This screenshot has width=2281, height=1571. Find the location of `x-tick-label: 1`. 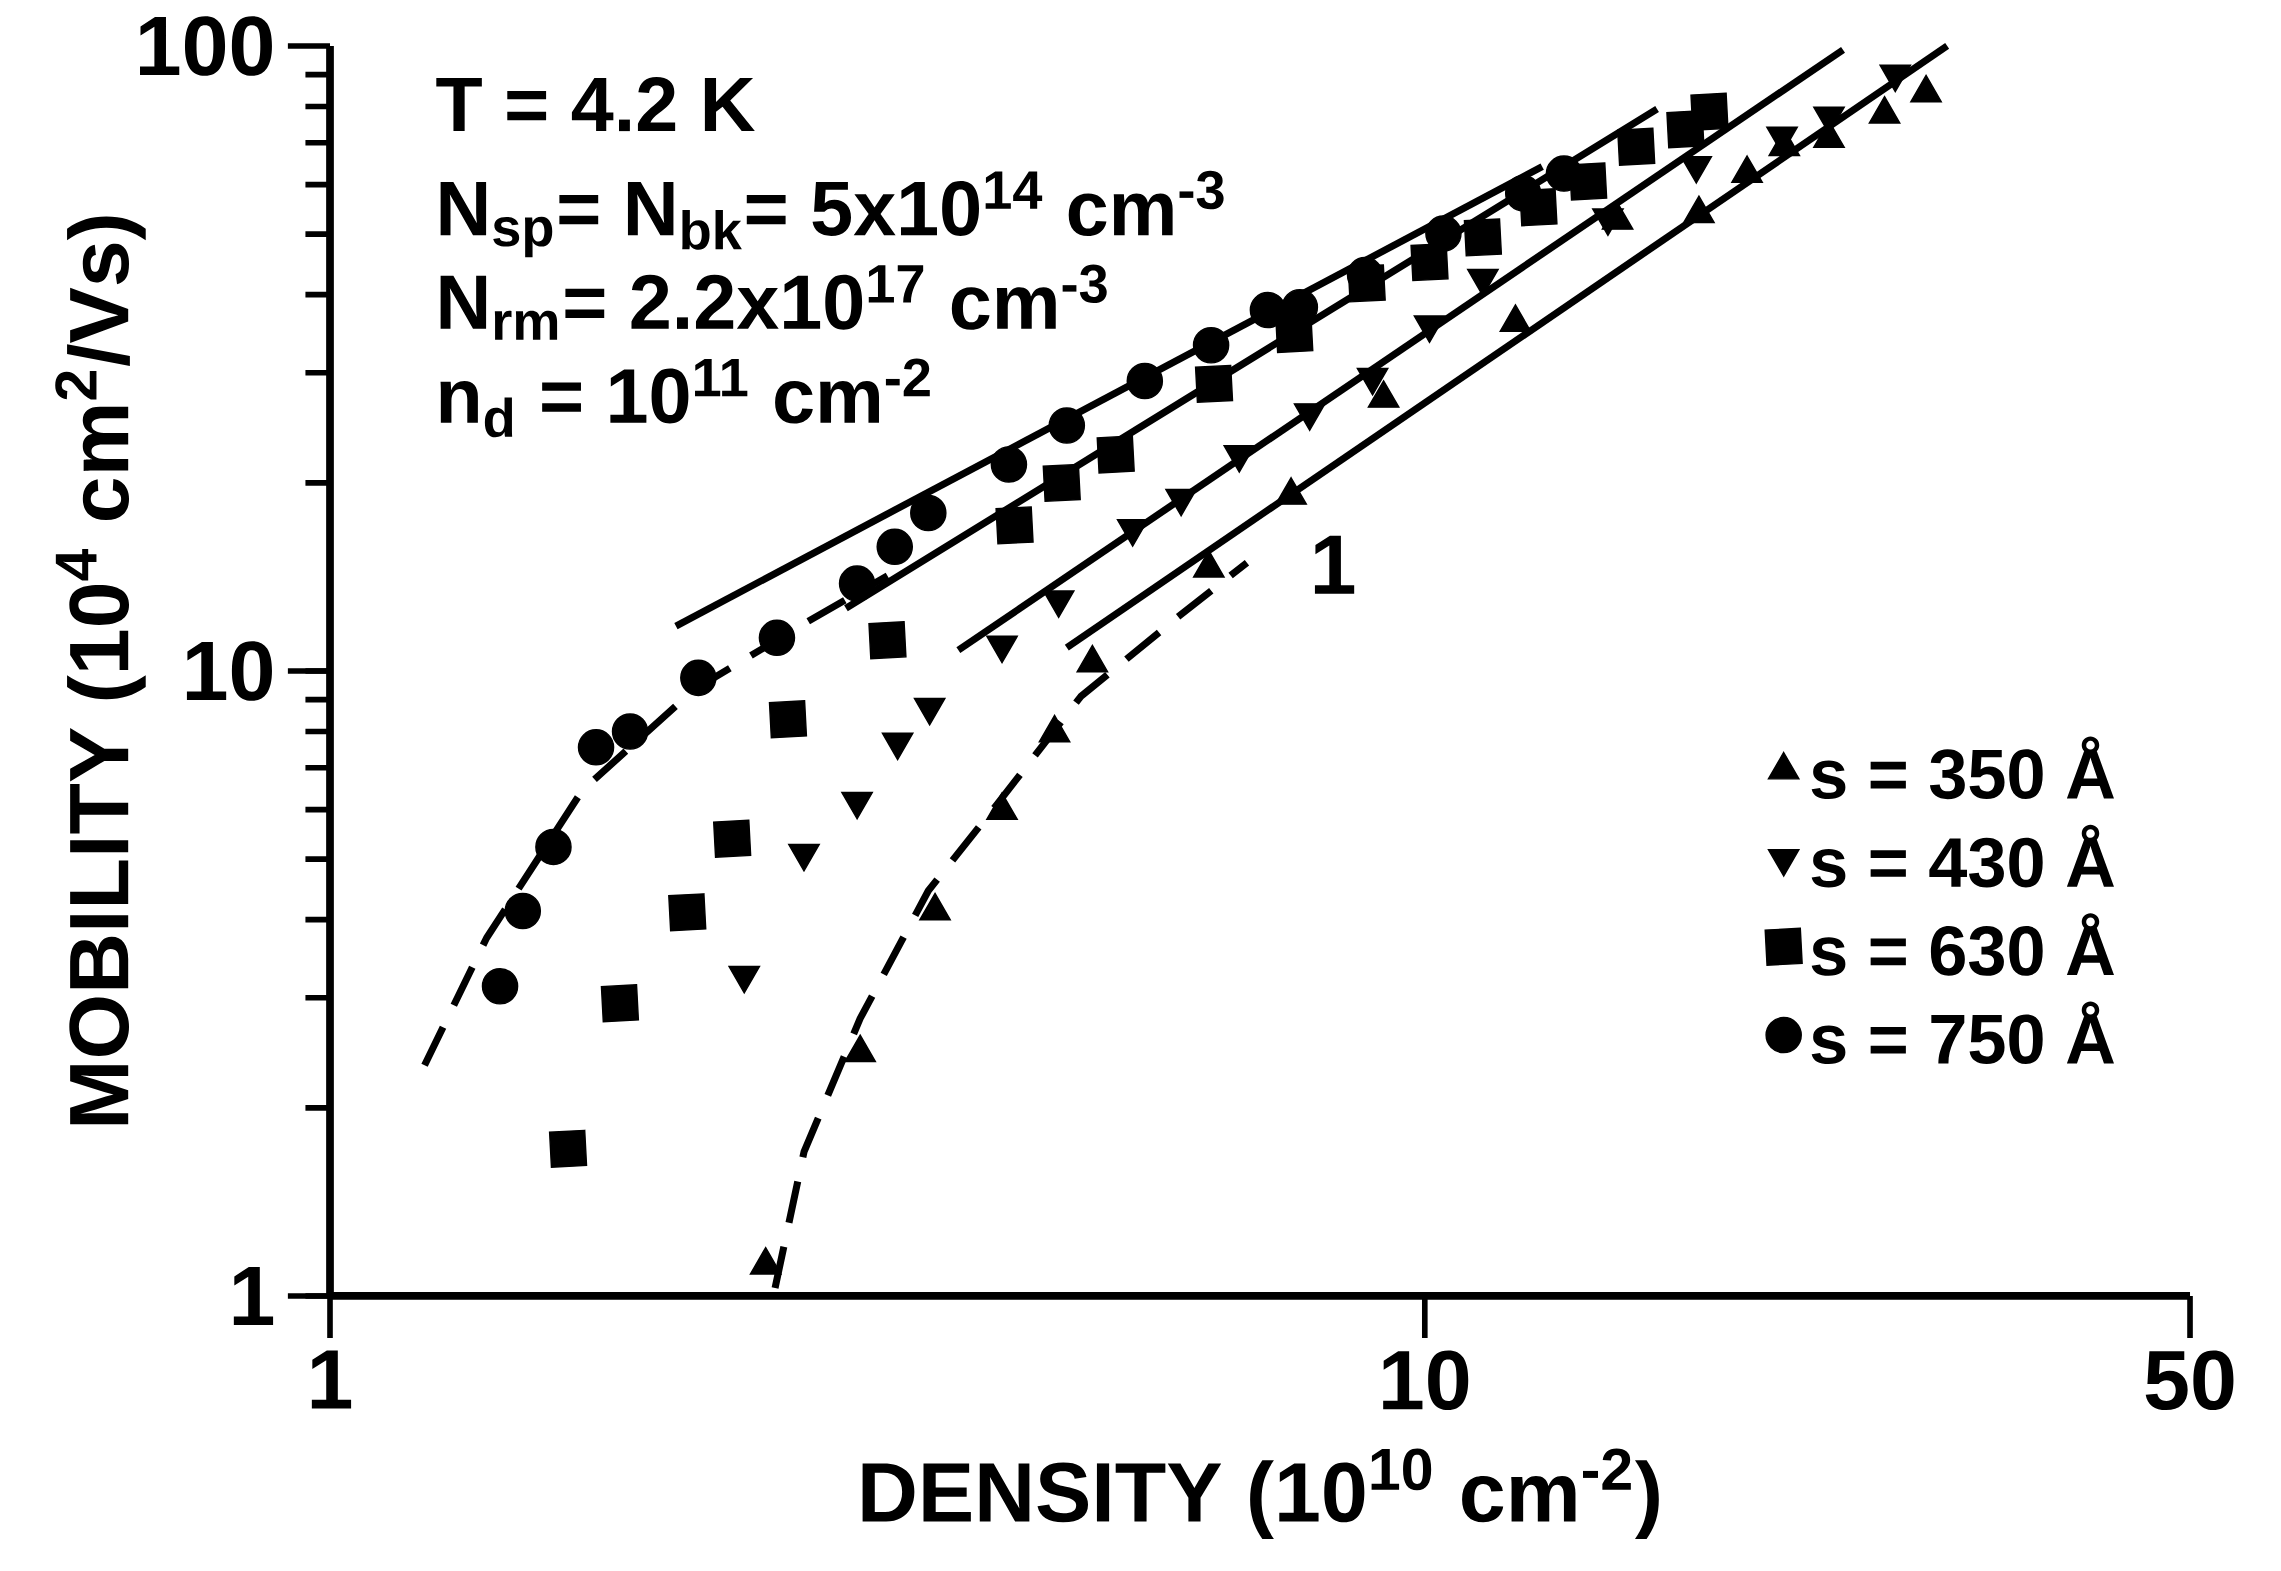

x-tick-label: 1 is located at coordinates (331, 1379).